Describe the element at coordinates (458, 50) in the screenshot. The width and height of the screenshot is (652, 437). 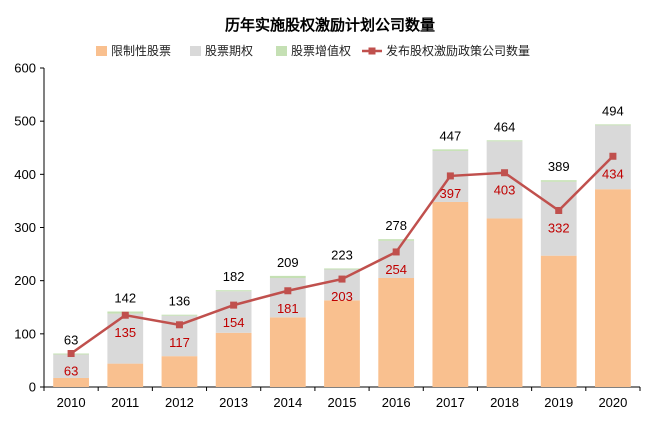
I see `legend-label: 发布股权激励政策公司数量` at that location.